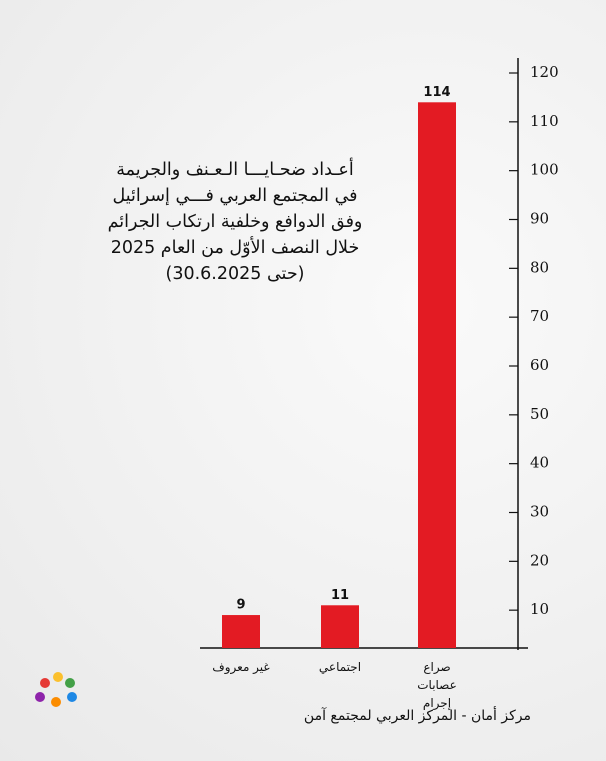 Image resolution: width=606 pixels, height=761 pixels. I want to click on y-tick-label: 110, so click(544, 121).